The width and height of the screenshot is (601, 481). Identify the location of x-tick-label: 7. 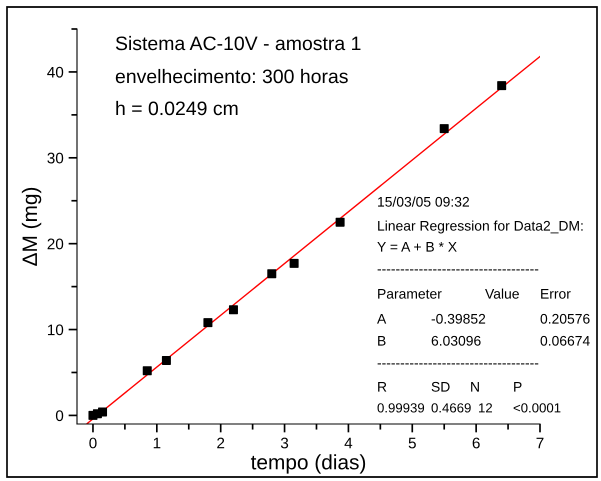
(540, 443).